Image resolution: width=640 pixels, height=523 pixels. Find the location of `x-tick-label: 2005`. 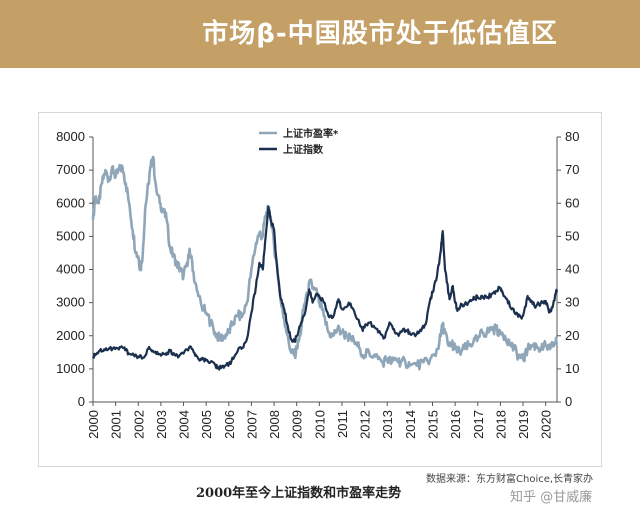

x-tick-label: 2005 is located at coordinates (206, 424).